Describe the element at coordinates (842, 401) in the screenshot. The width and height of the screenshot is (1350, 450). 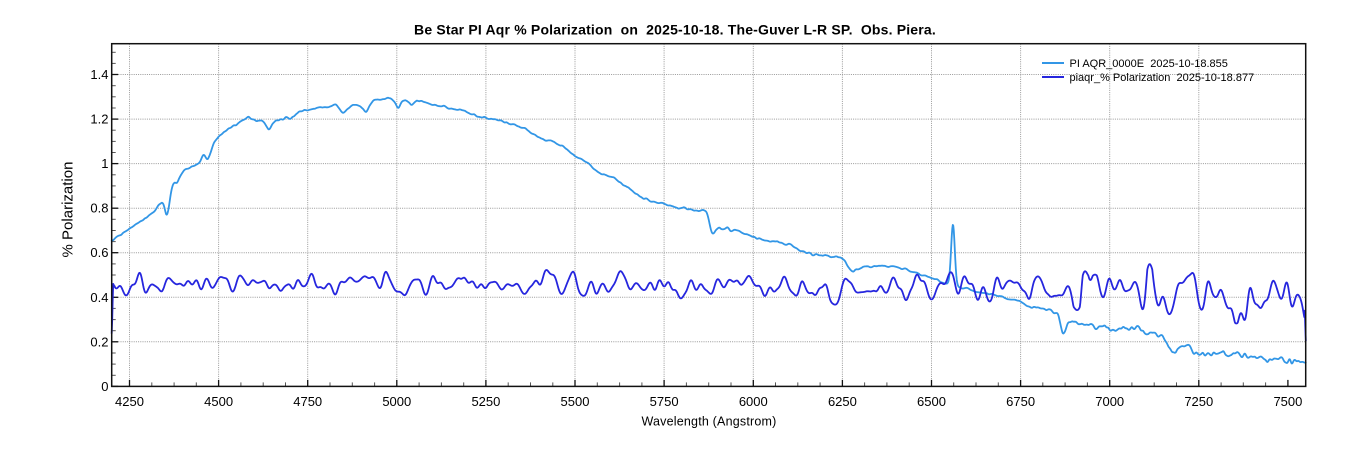
I see `svg-text: 6250` at that location.